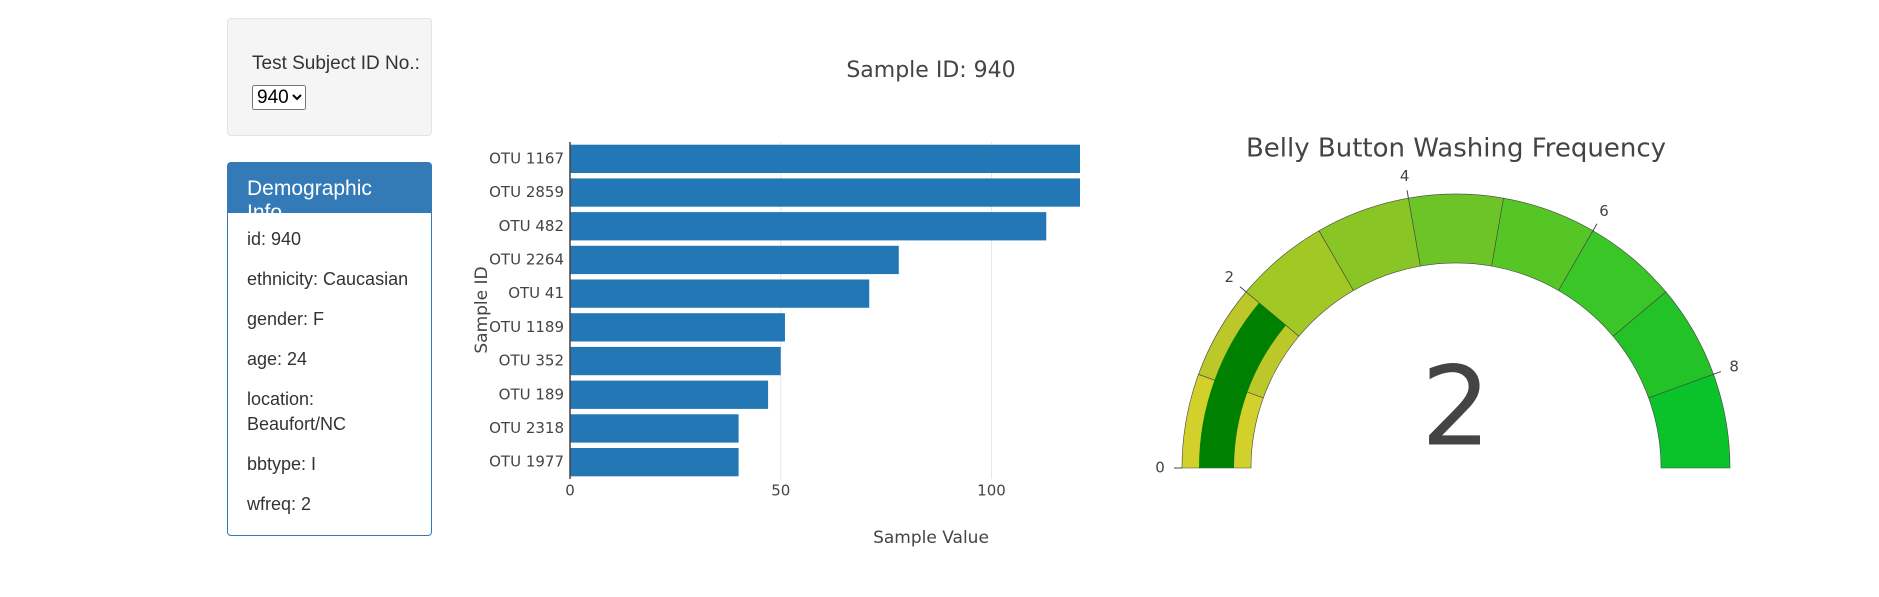 This screenshot has width=1879, height=597. Describe the element at coordinates (336, 63) in the screenshot. I see `selector-label: Test Subject ID No.:` at that location.